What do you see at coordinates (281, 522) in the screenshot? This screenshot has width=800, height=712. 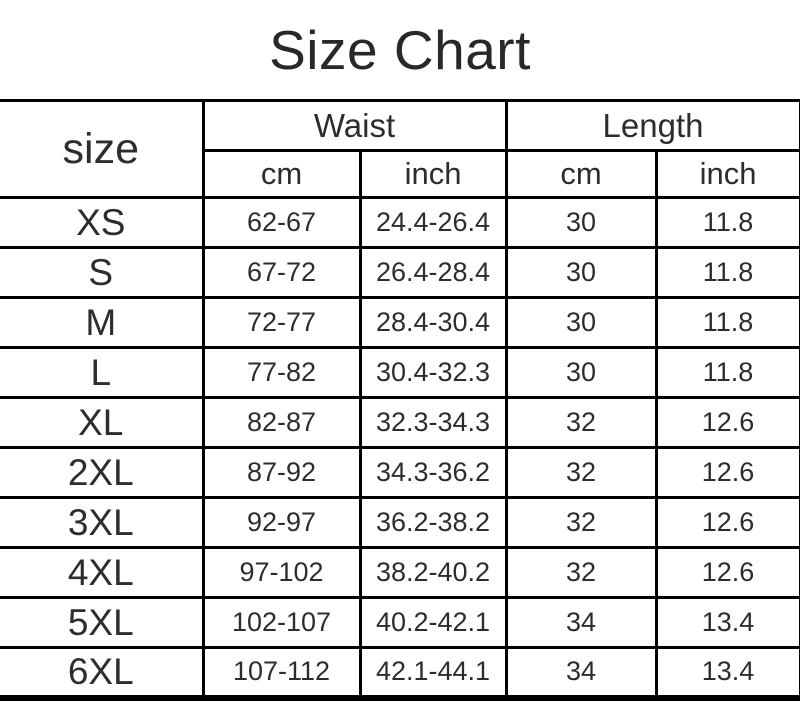 I see `waist-cm-value: 92-97` at bounding box center [281, 522].